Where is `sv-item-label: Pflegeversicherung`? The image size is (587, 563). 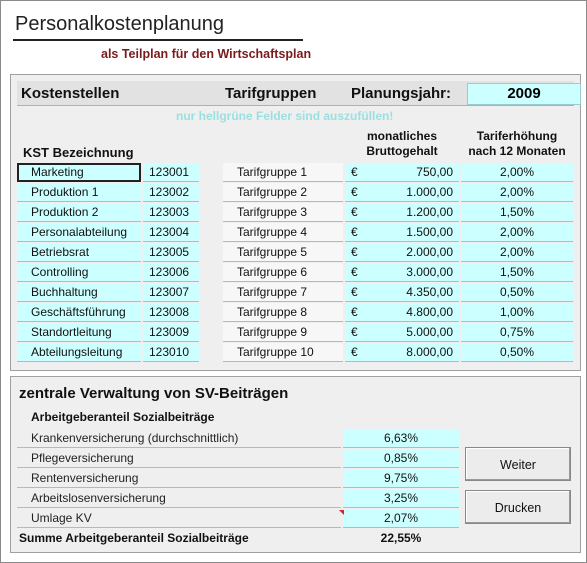
sv-item-label: Pflegeversicherung is located at coordinates (179, 458).